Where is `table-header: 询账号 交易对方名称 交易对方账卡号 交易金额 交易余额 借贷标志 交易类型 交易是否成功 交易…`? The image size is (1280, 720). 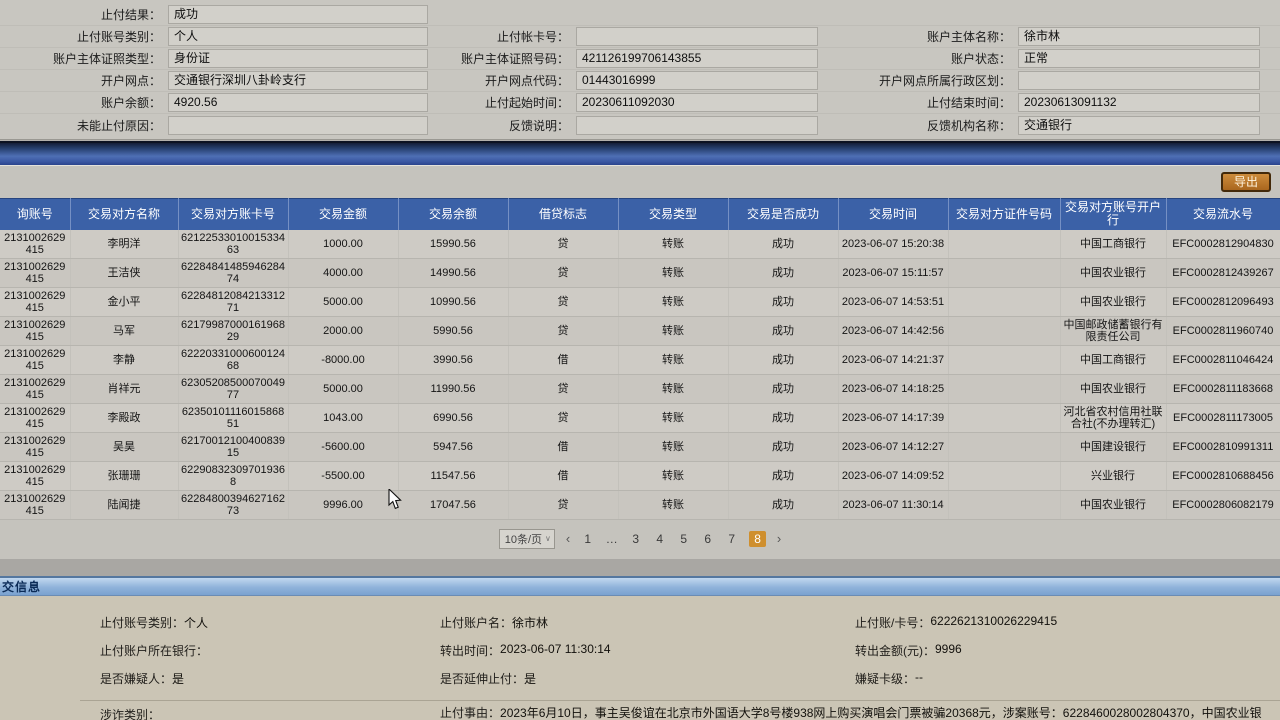 table-header: 询账号 交易对方名称 交易对方账卡号 交易金额 交易余额 借贷标志 交易类型 交易是否成功 交易… is located at coordinates (640, 214).